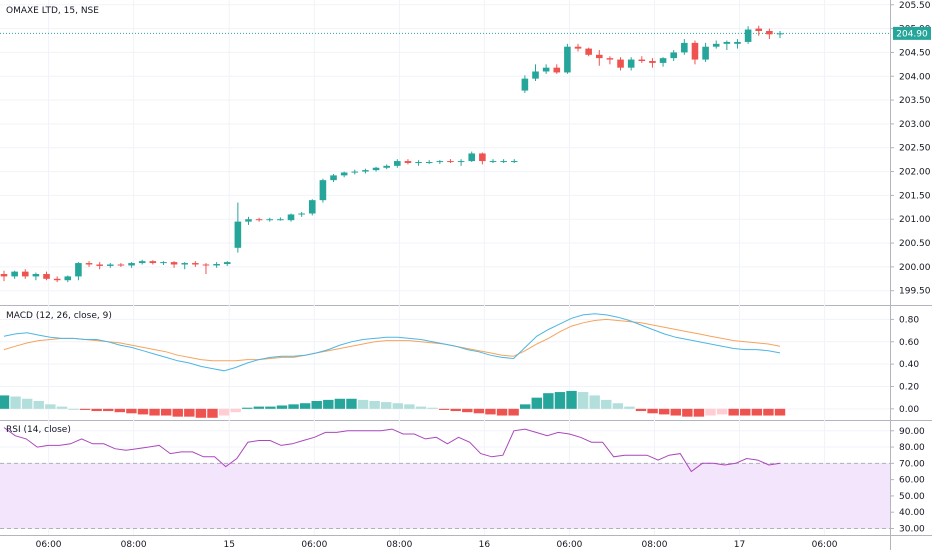 This screenshot has width=932, height=554. I want to click on price-tick-label: 200.00, so click(915, 268).